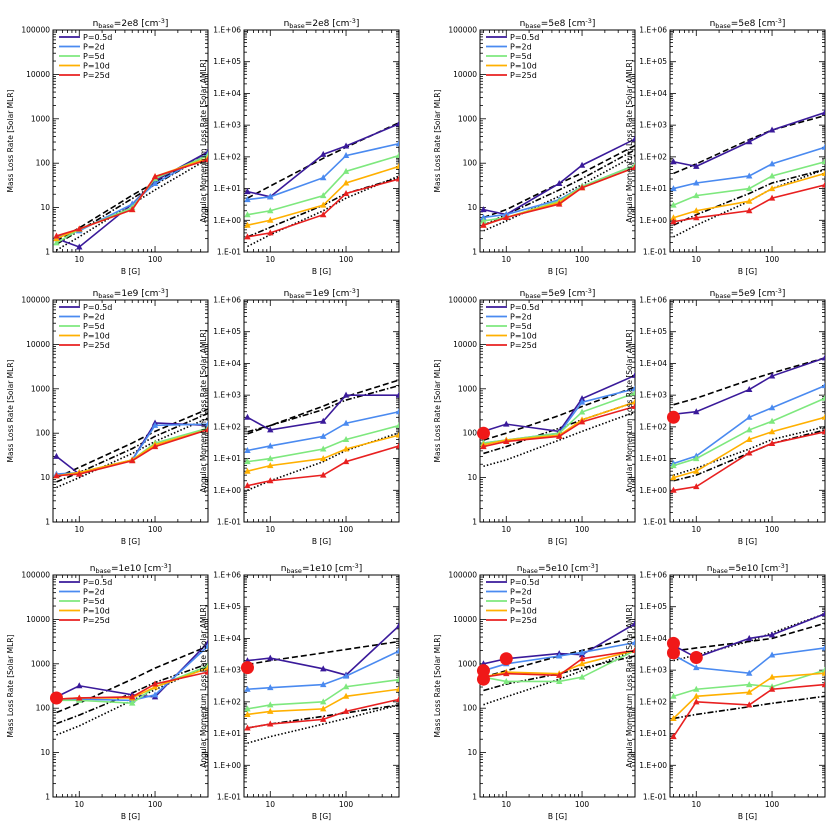 Image resolution: width=830 pixels, height=830 pixels. I want to click on y-axis-label: Mass Loss Rate [Solar MLR], so click(437, 410).